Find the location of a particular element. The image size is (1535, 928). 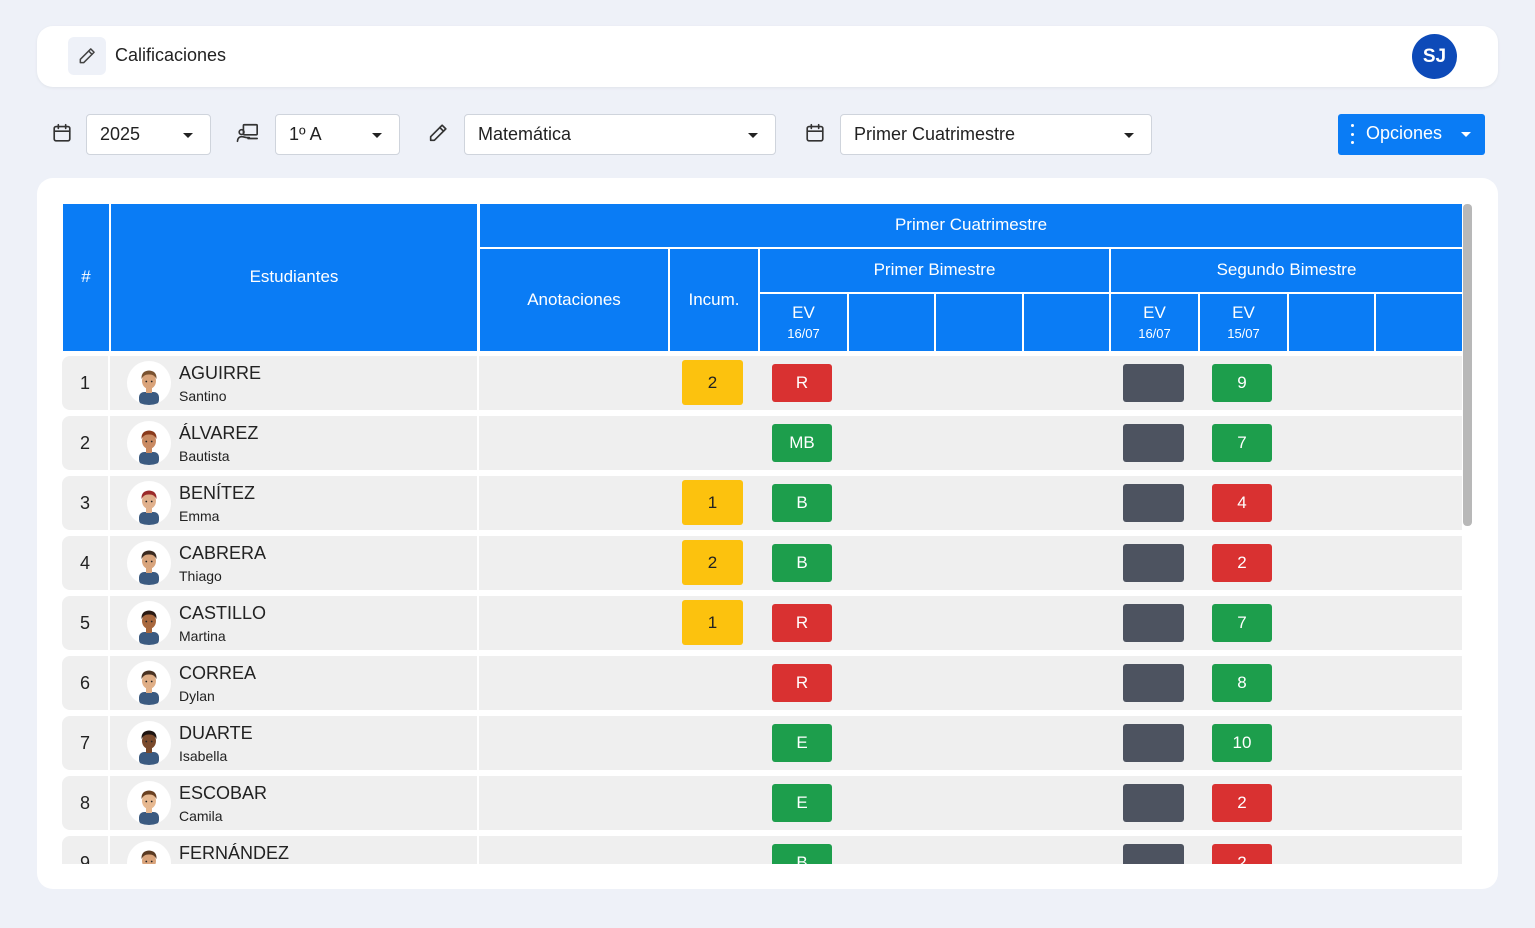

header-bimestre-1: Primer Bimestre is located at coordinates (934, 270).